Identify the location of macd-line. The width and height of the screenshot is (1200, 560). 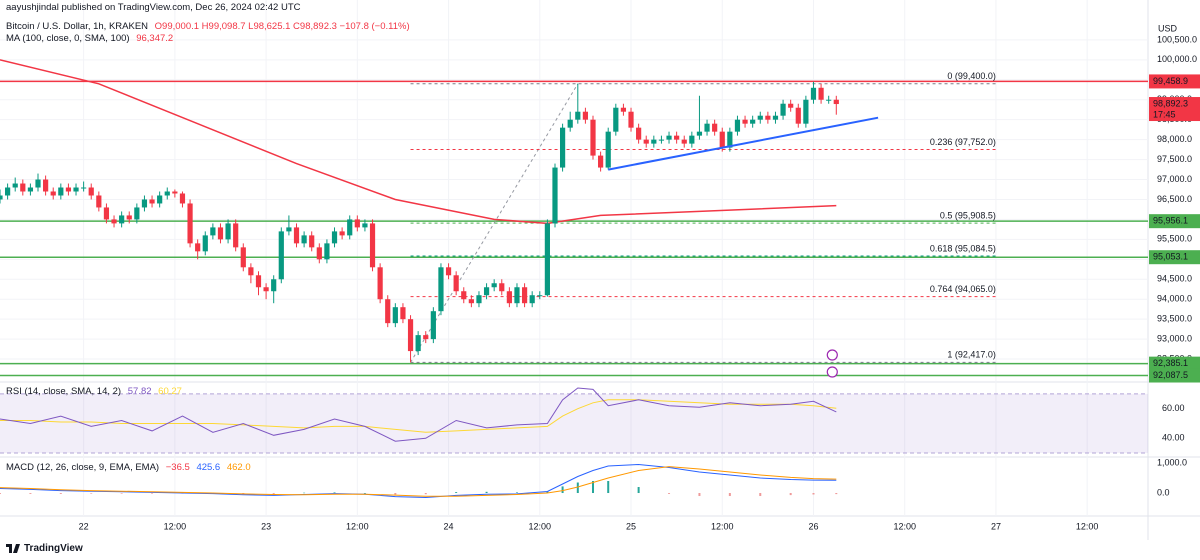
(418, 481).